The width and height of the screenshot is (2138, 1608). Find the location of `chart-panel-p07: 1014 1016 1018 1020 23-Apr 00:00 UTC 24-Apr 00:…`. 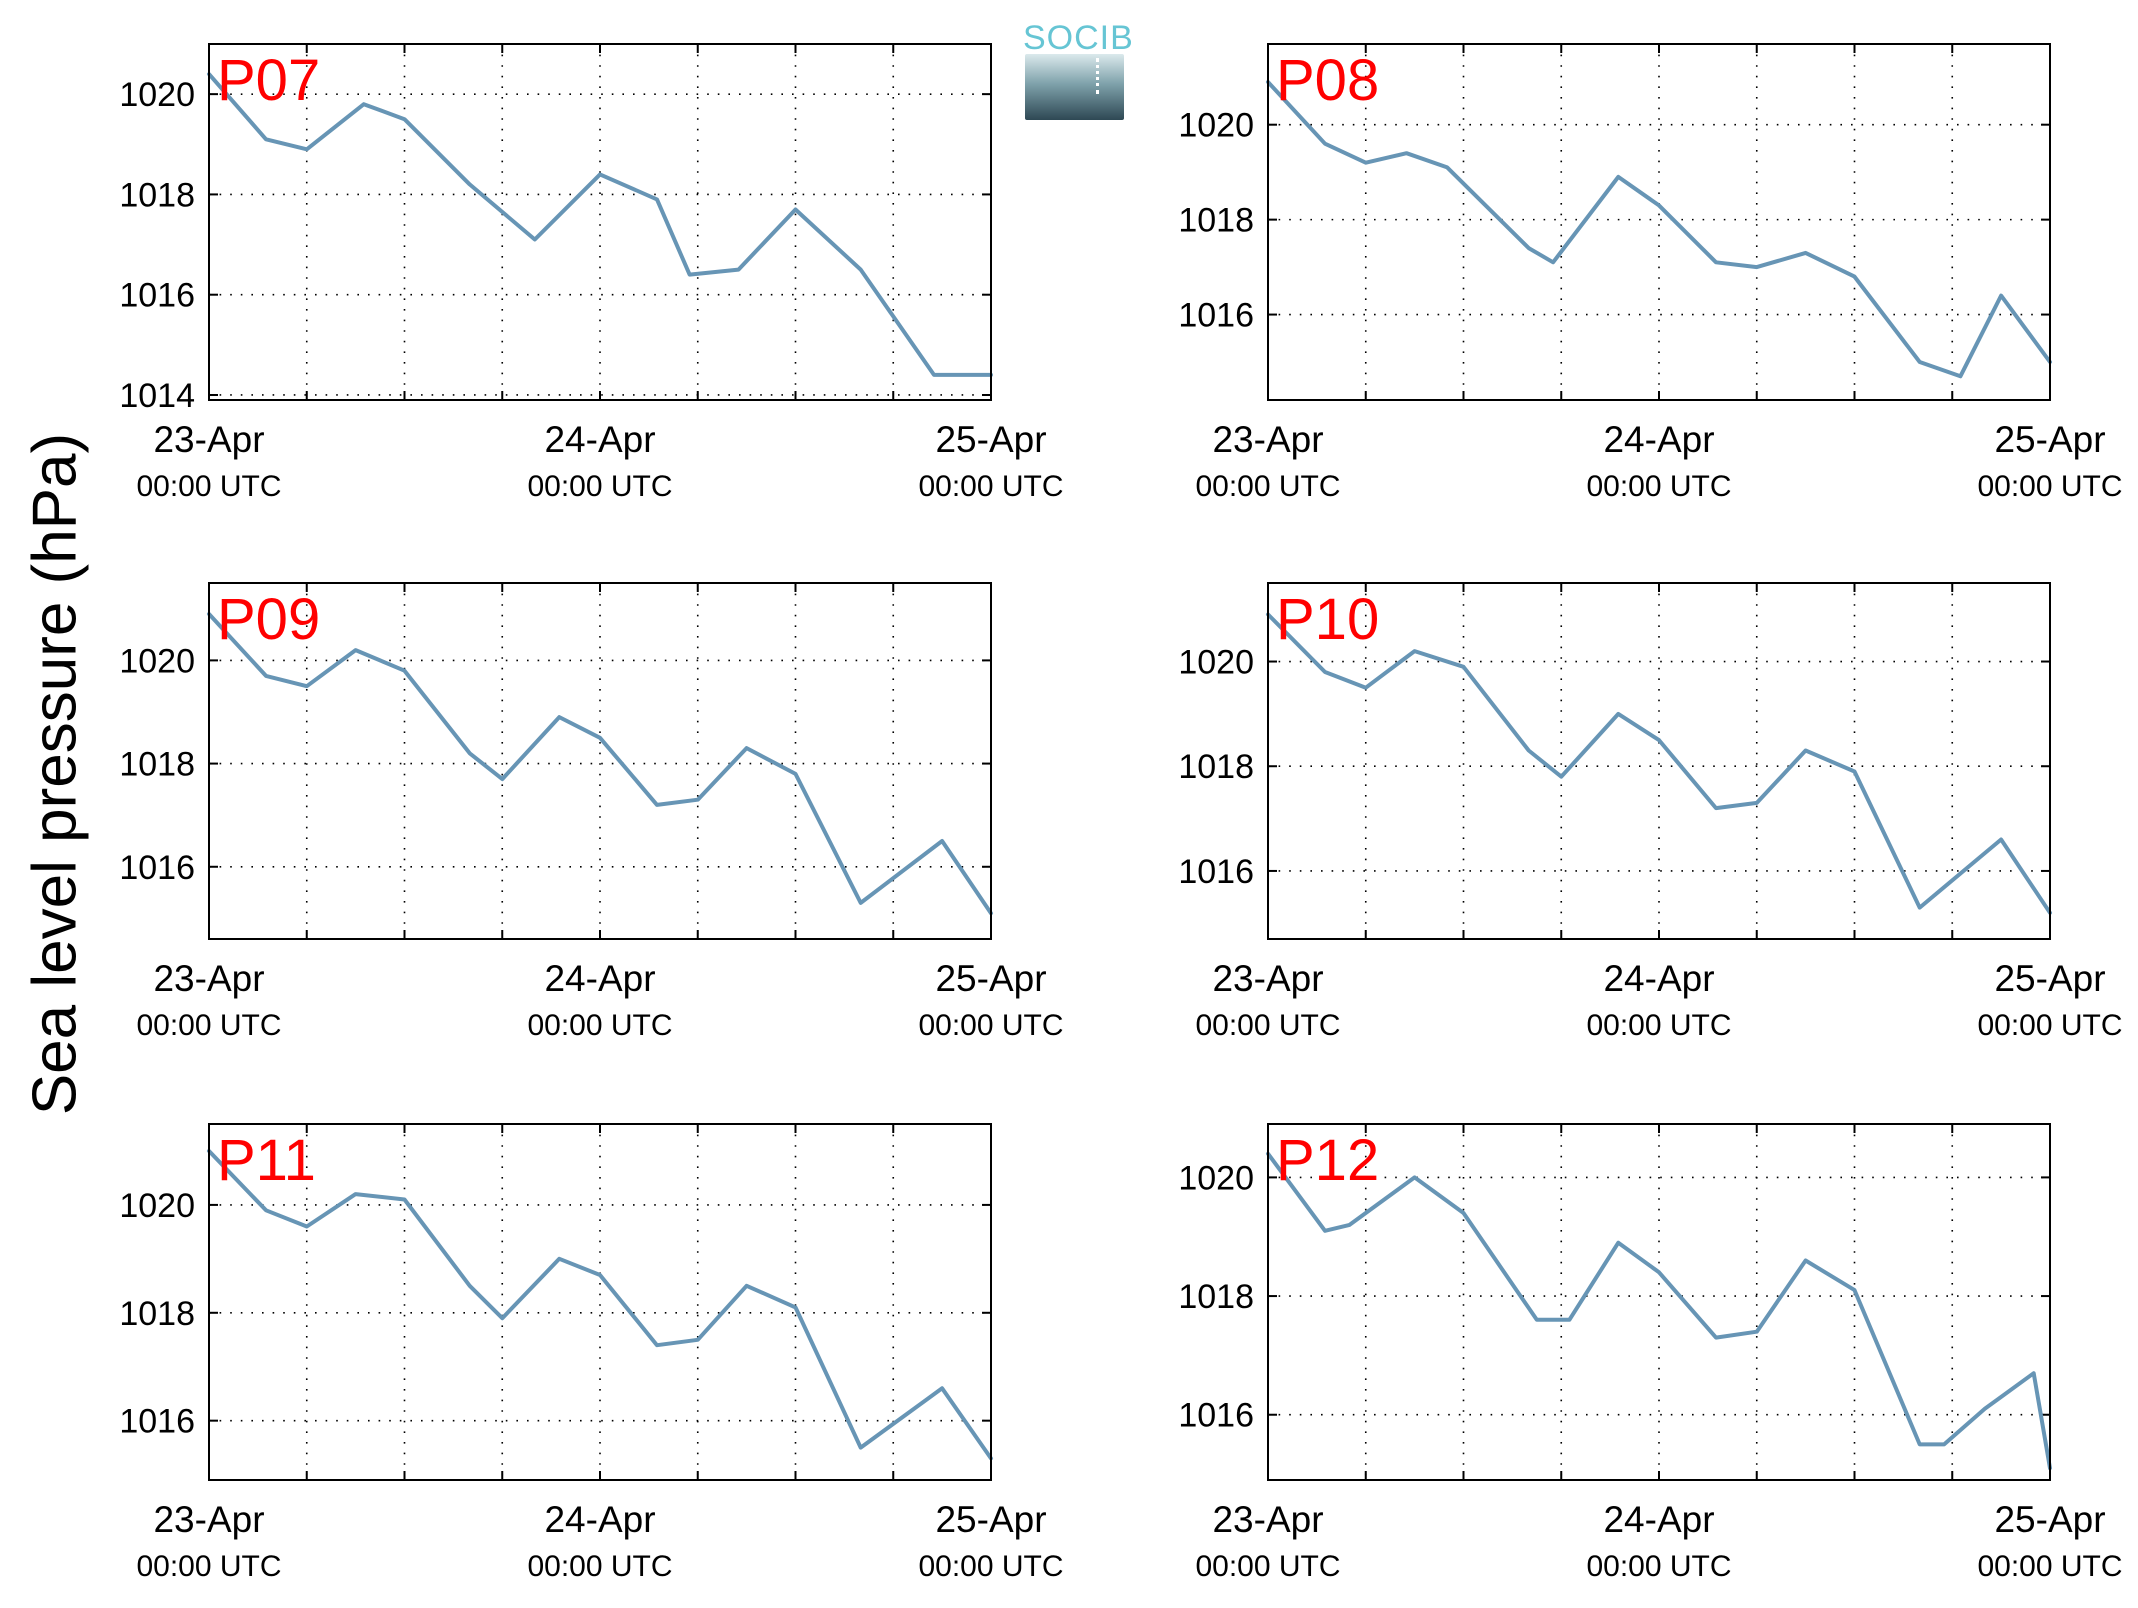

chart-panel-p07: 1014 1016 1018 1020 23-Apr 00:00 UTC 24-Apr 00:… is located at coordinates (591, 273).